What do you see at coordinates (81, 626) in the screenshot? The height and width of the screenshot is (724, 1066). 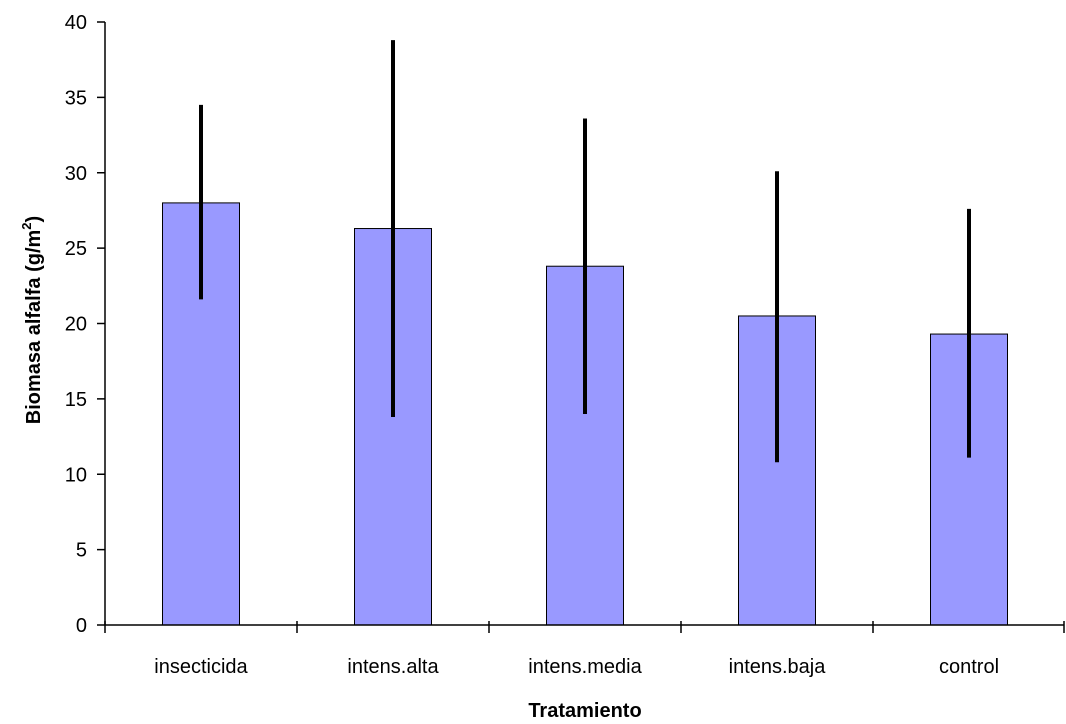 I see `y-tick-label-0: 0` at bounding box center [81, 626].